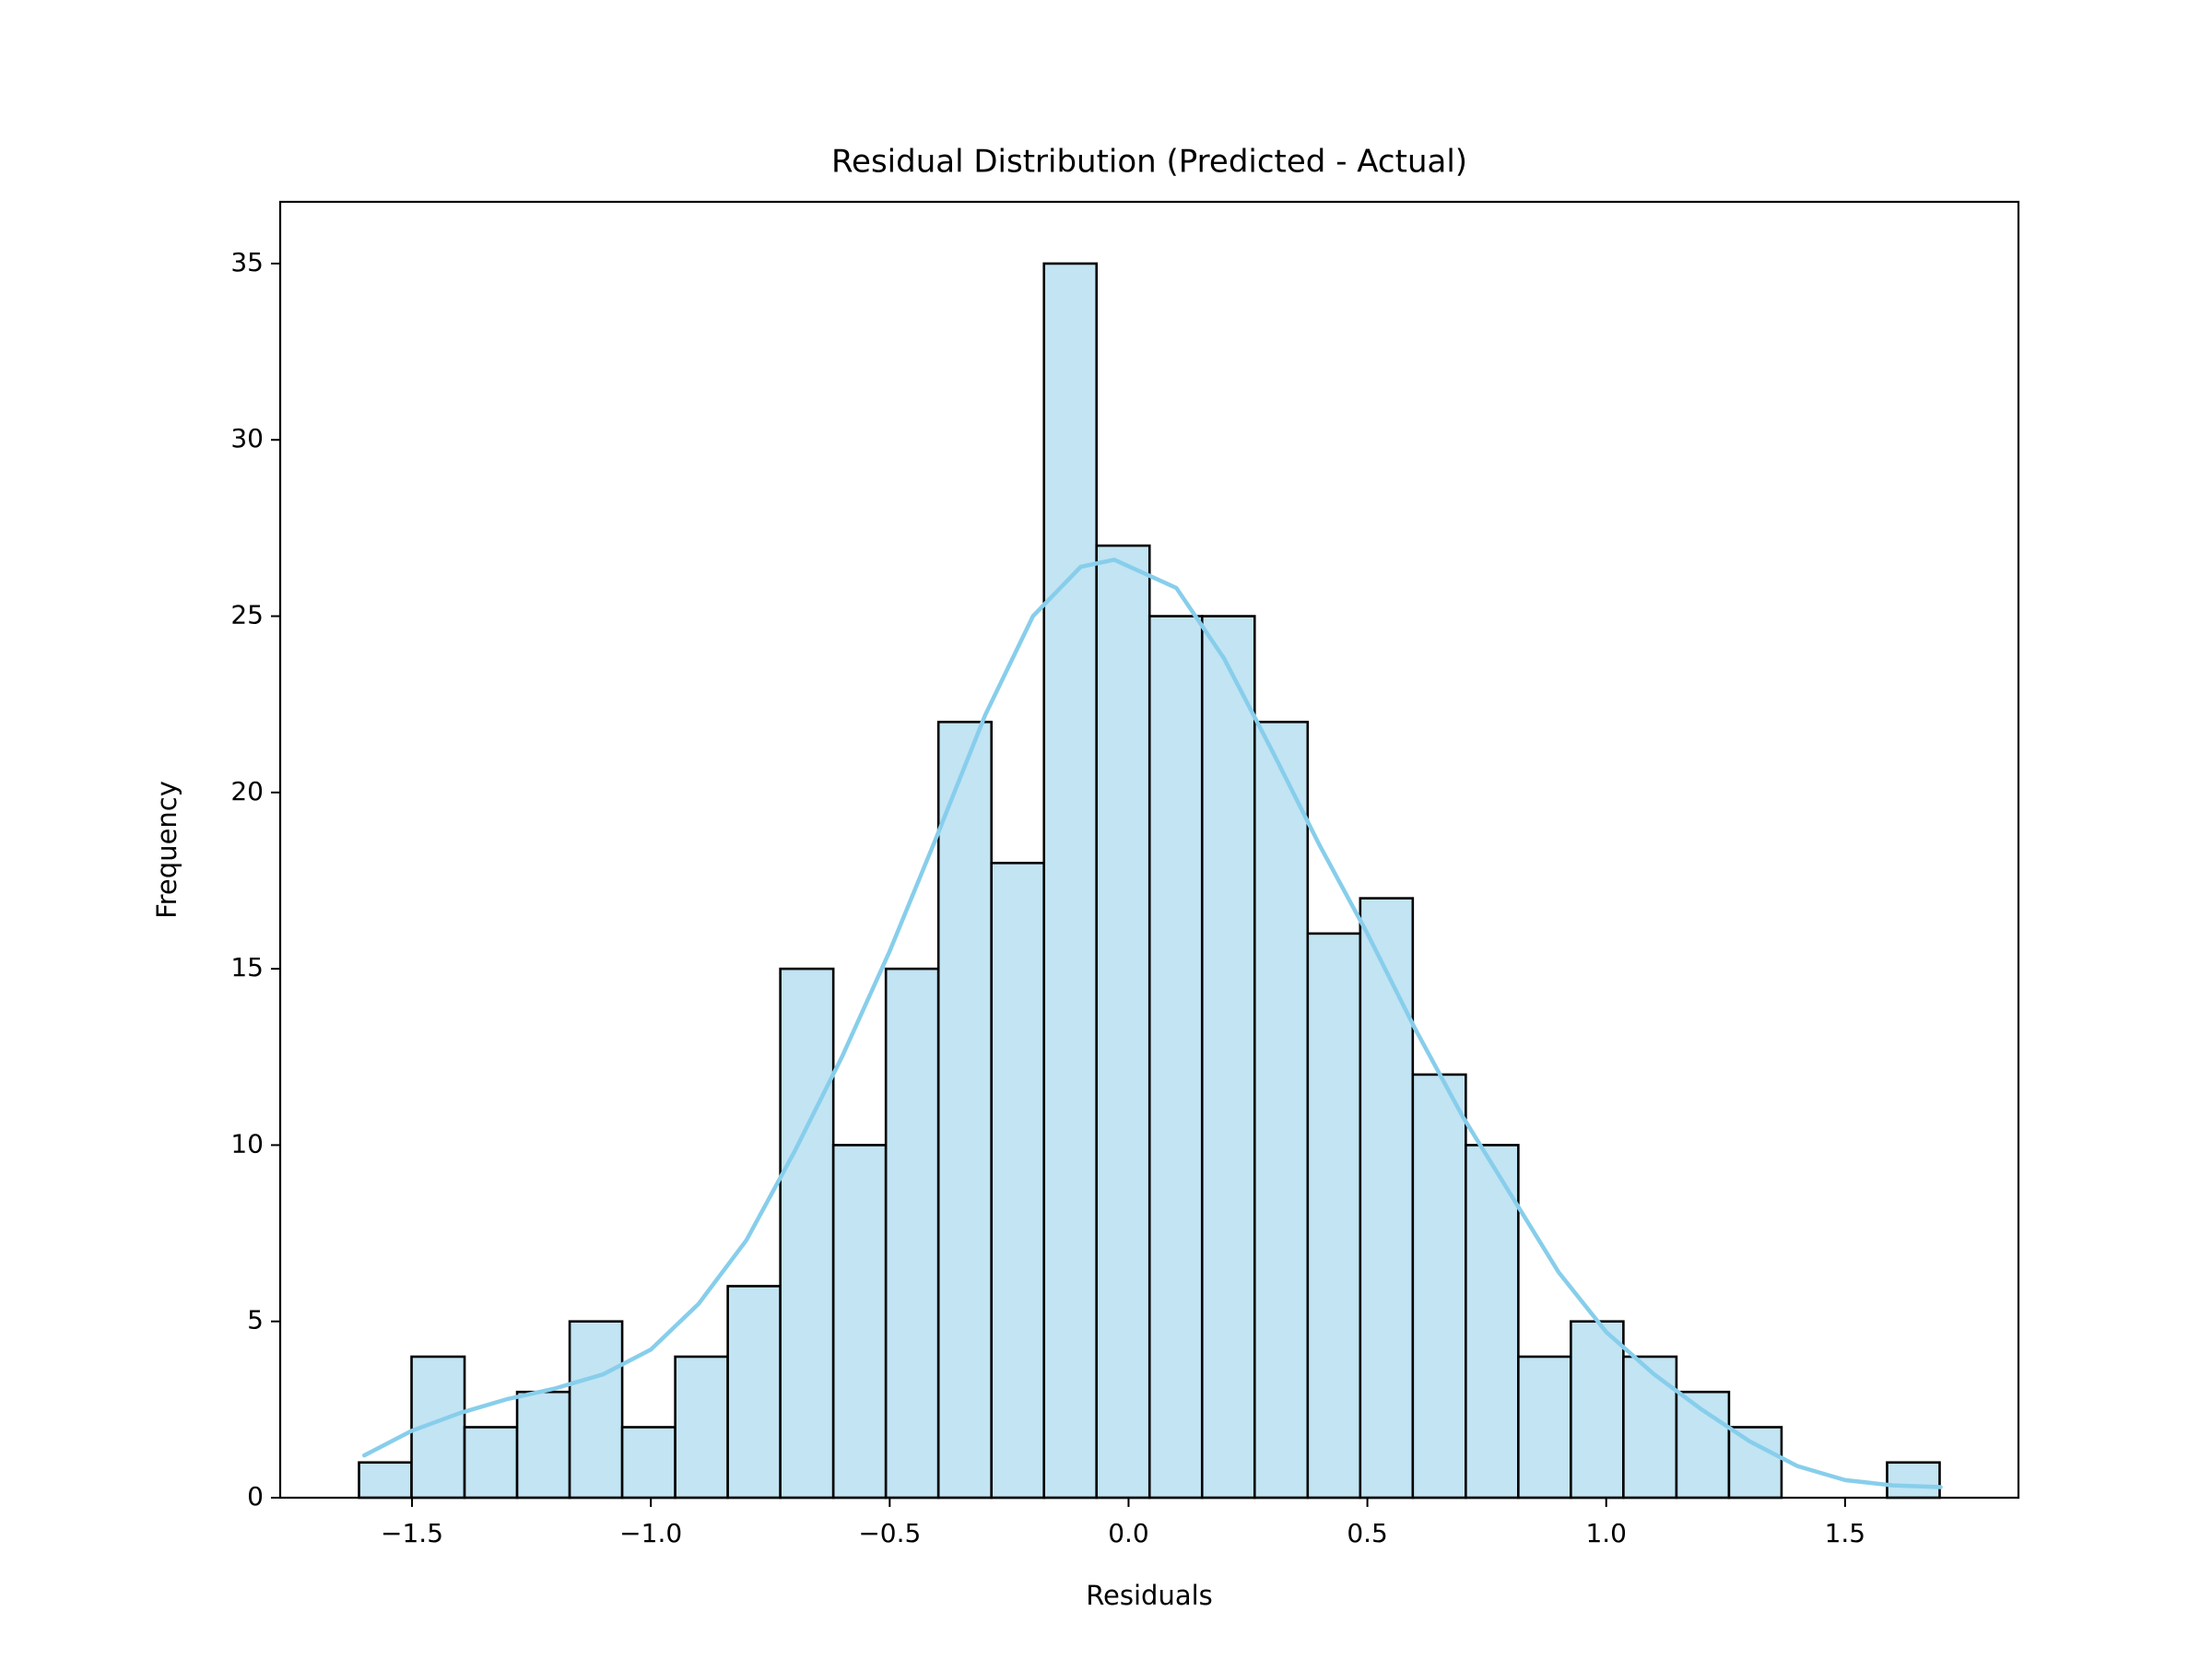  Describe the element at coordinates (889, 1533) in the screenshot. I see `x-tick-label: −0.5` at that location.